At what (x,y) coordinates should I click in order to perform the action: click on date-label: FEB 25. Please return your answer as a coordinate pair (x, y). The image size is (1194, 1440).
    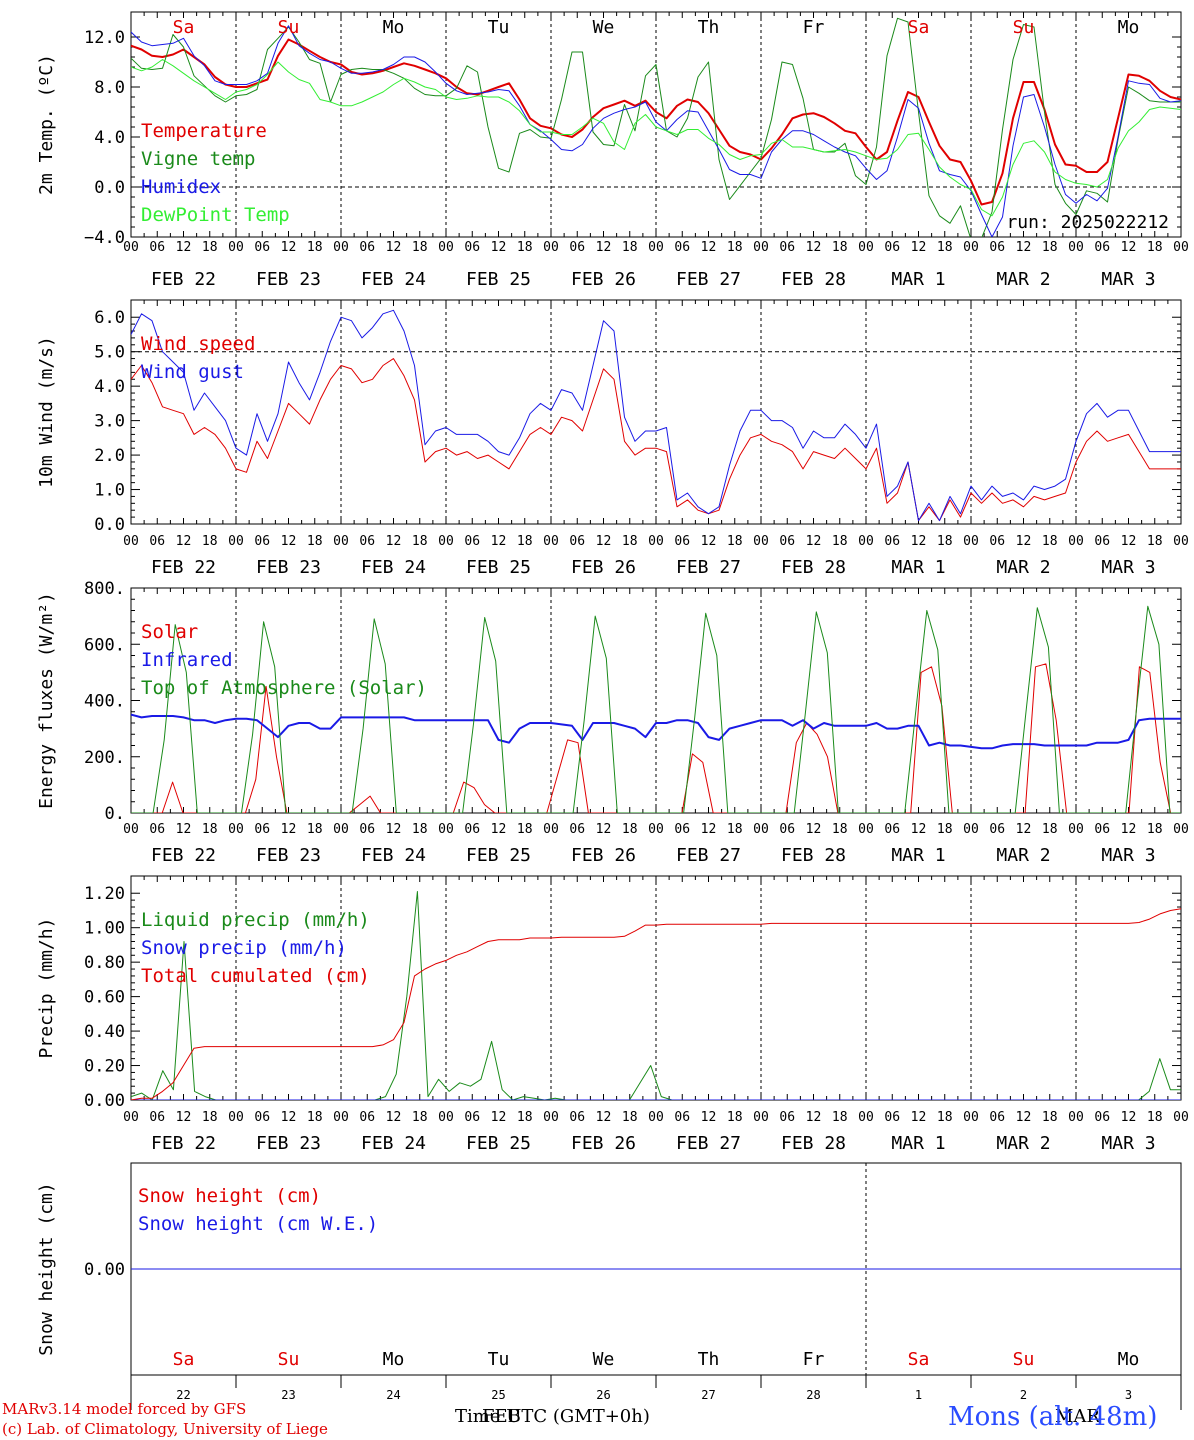
    Looking at the image, I should click on (498, 279).